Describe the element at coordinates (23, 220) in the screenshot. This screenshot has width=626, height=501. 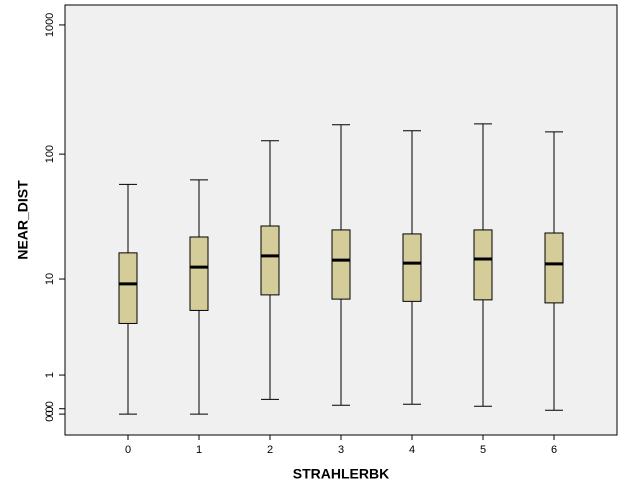
I see `y-axis-title: NEAR_DIST` at that location.